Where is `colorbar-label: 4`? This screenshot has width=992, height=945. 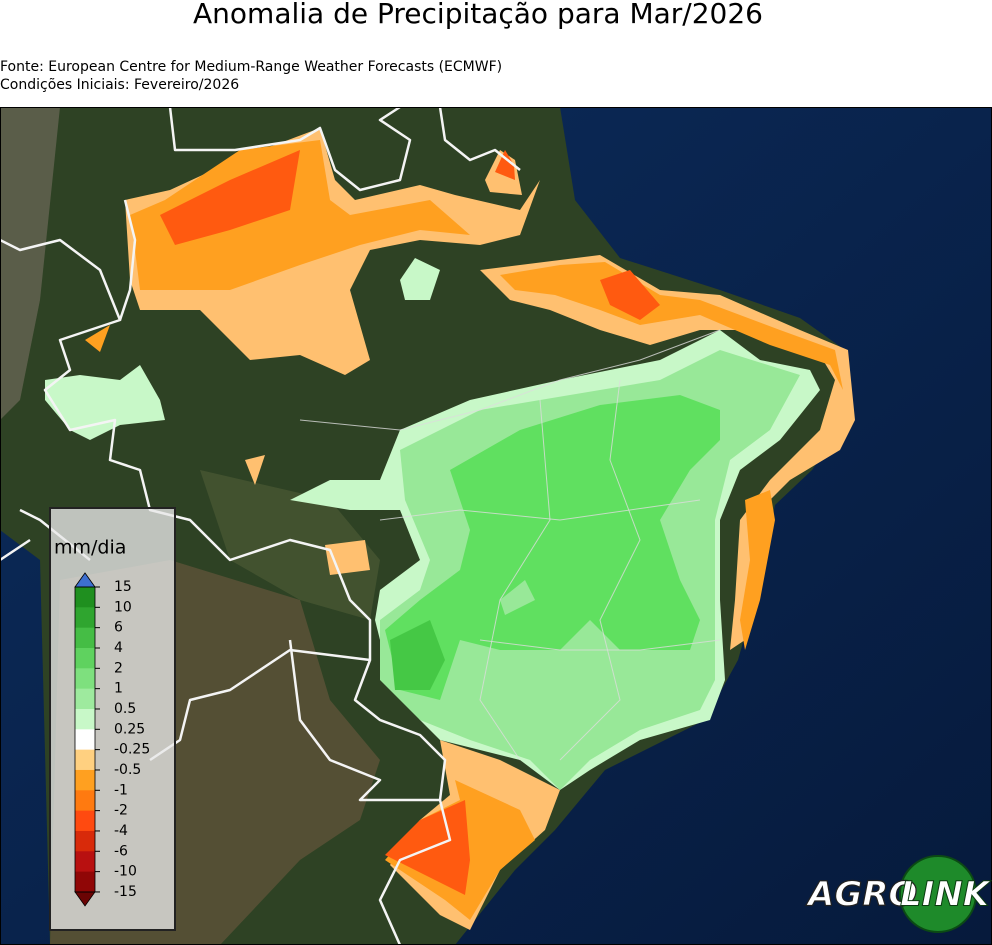
colorbar-label: 4 is located at coordinates (118, 648).